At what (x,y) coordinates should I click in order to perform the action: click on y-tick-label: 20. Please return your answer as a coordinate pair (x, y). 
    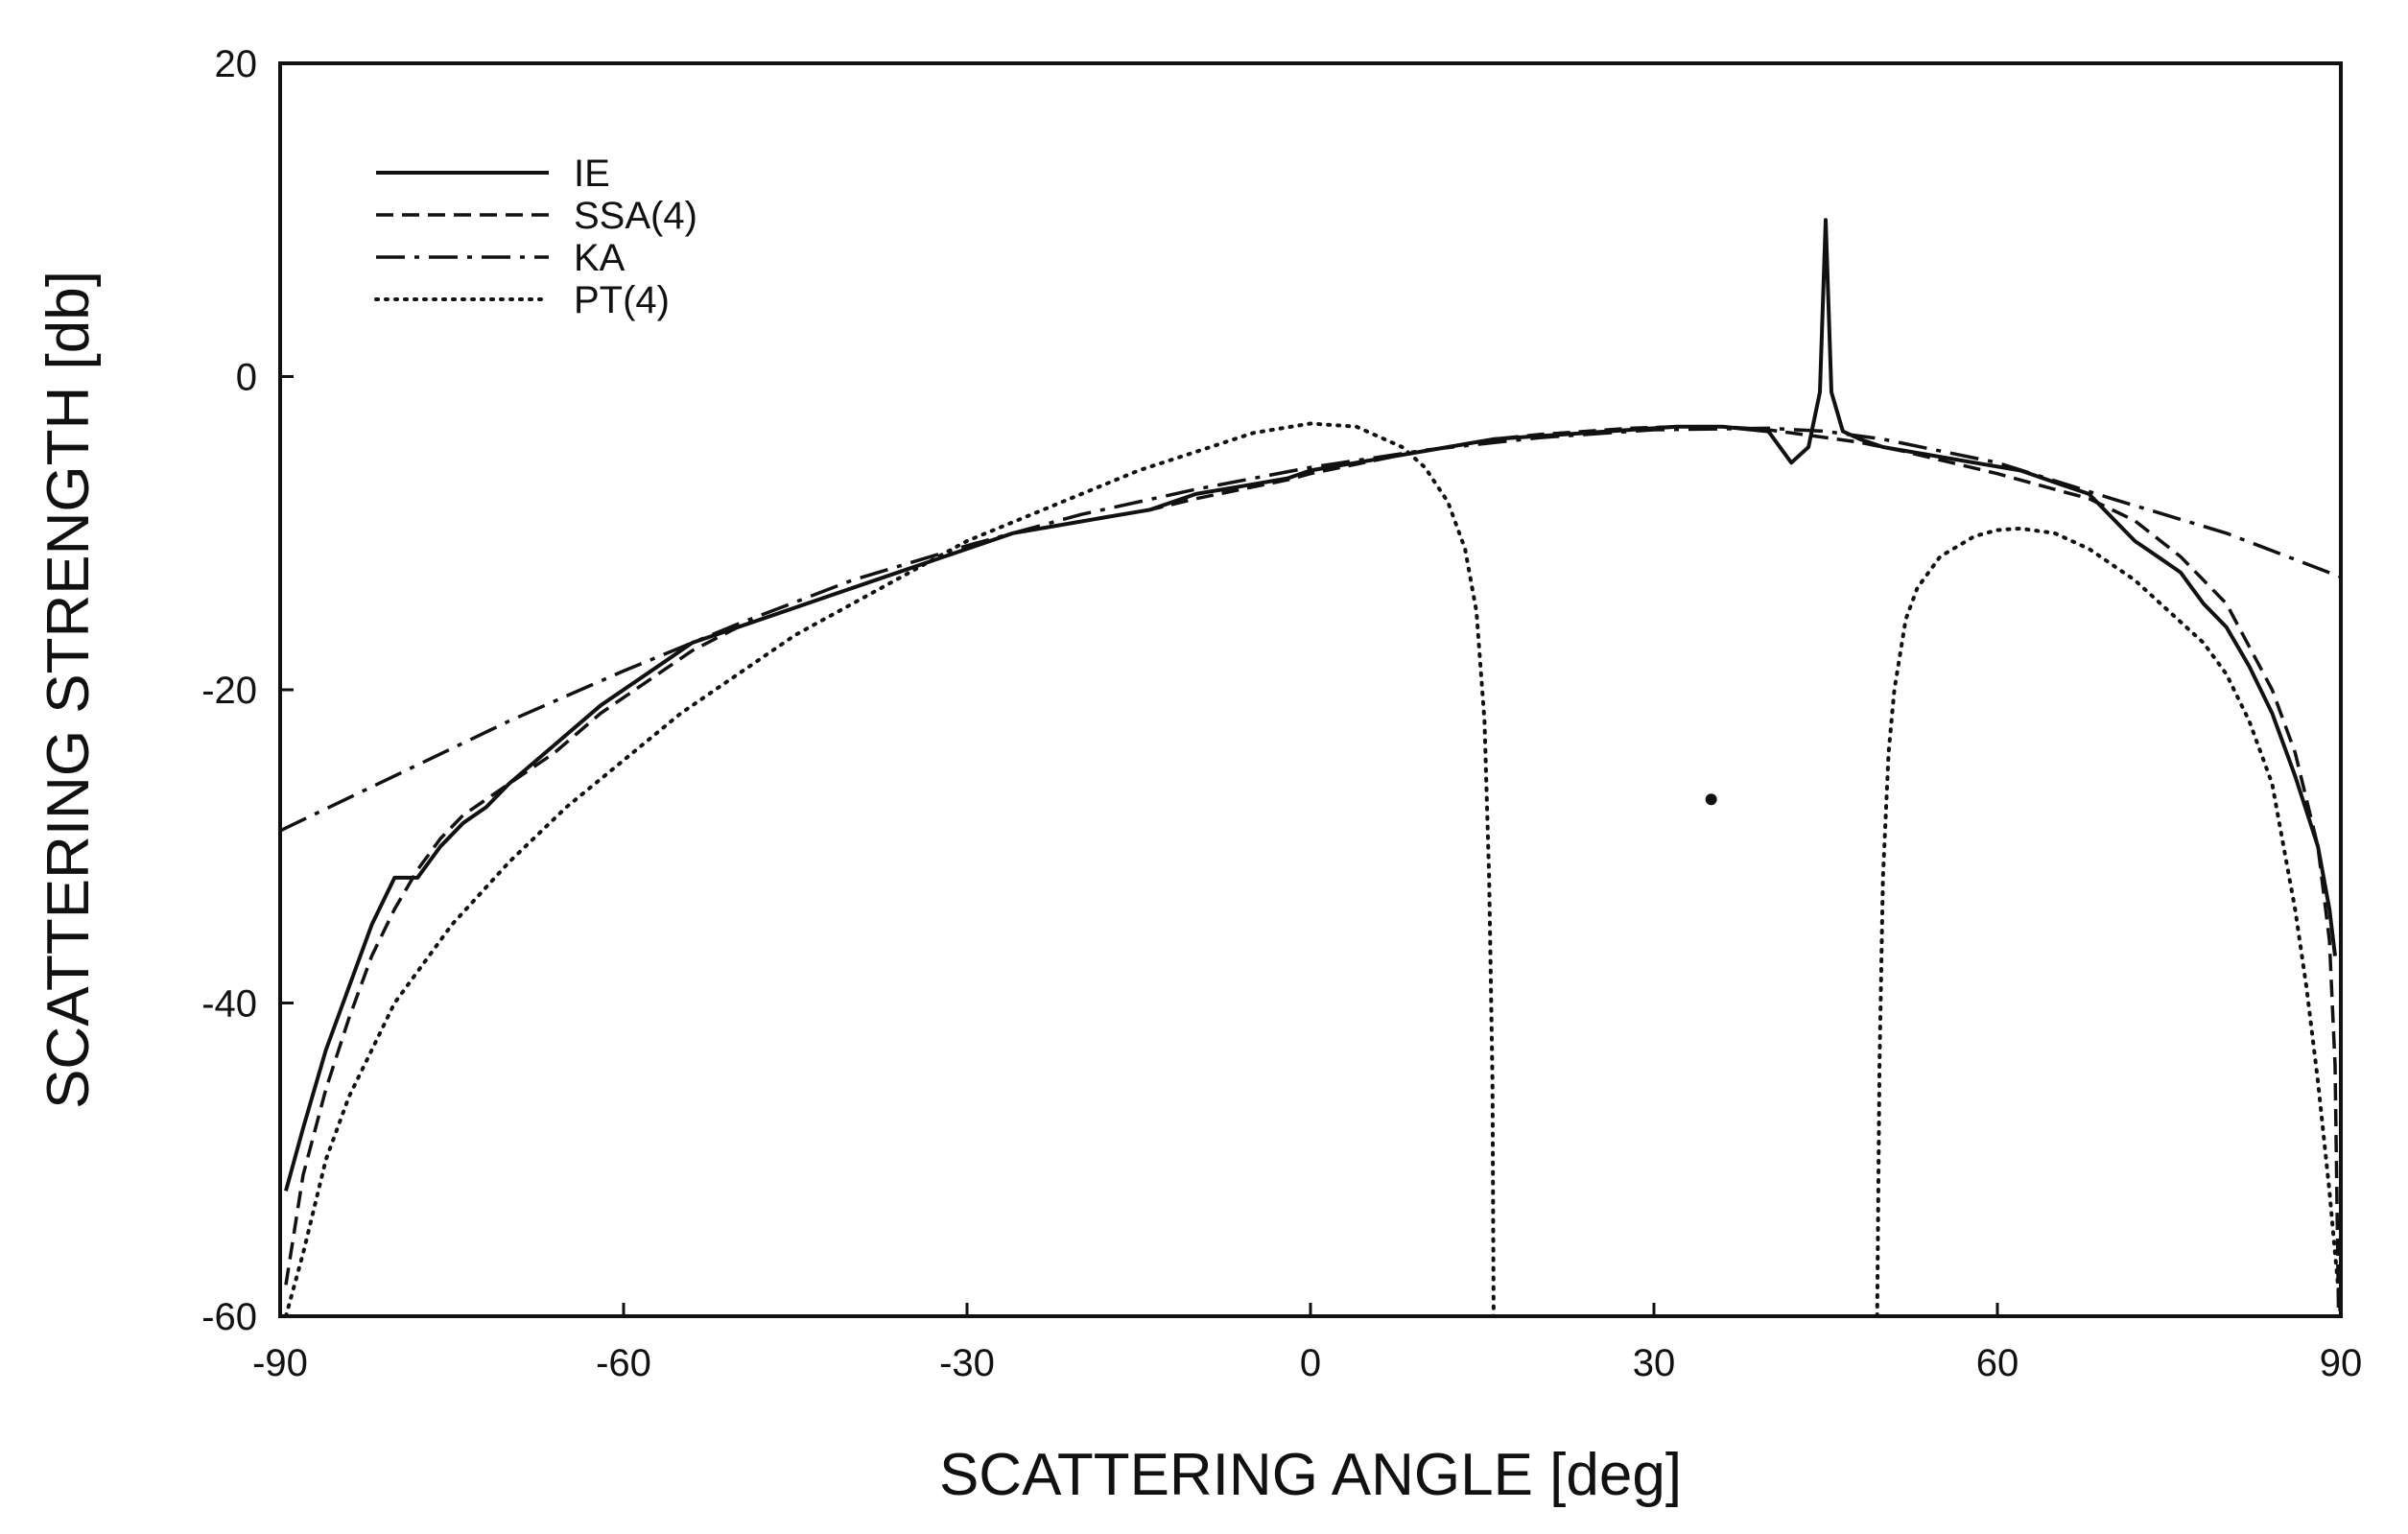
    Looking at the image, I should click on (236, 64).